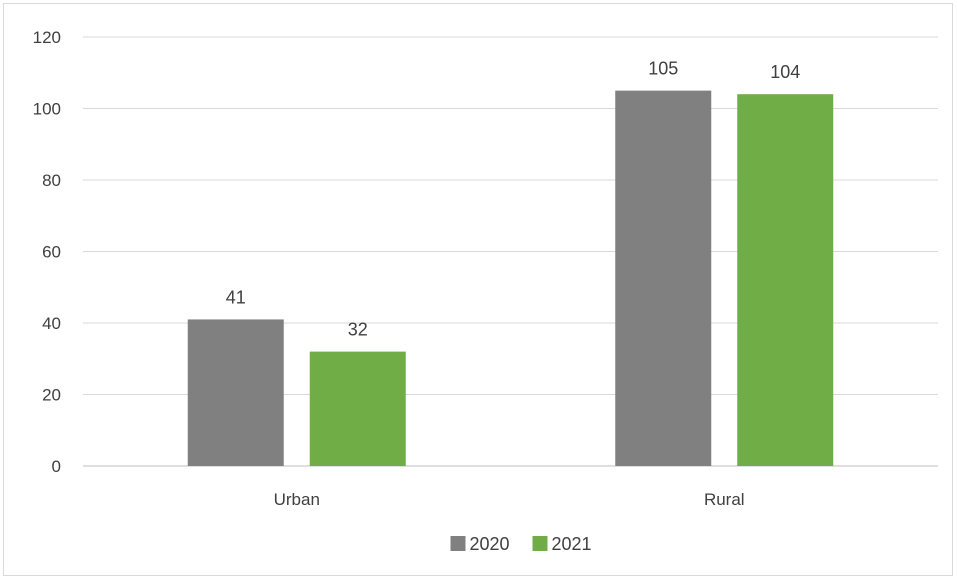 Image resolution: width=957 pixels, height=580 pixels. What do you see at coordinates (663, 69) in the screenshot?
I see `data-label-2020-rural: 105` at bounding box center [663, 69].